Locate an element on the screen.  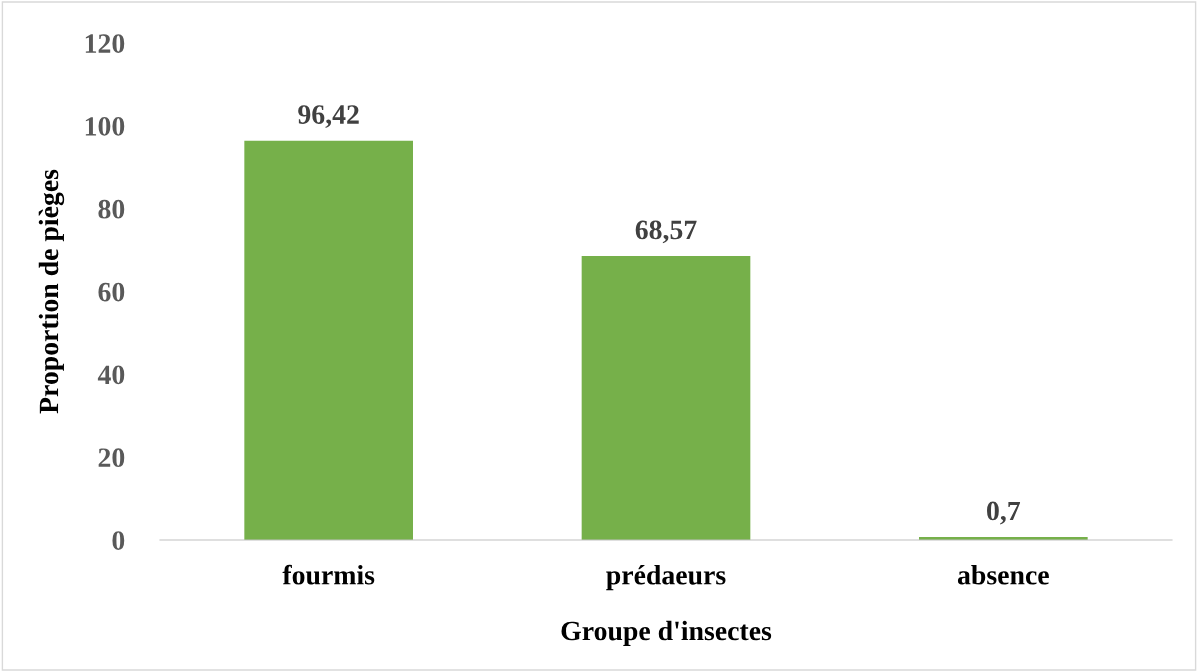
y-tick-label: 0 is located at coordinates (118, 540).